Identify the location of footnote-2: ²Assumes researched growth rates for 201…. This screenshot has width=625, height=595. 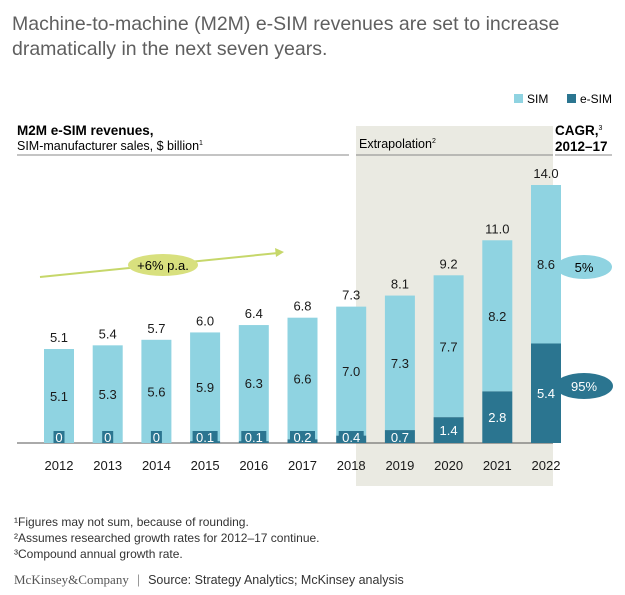
(167, 538).